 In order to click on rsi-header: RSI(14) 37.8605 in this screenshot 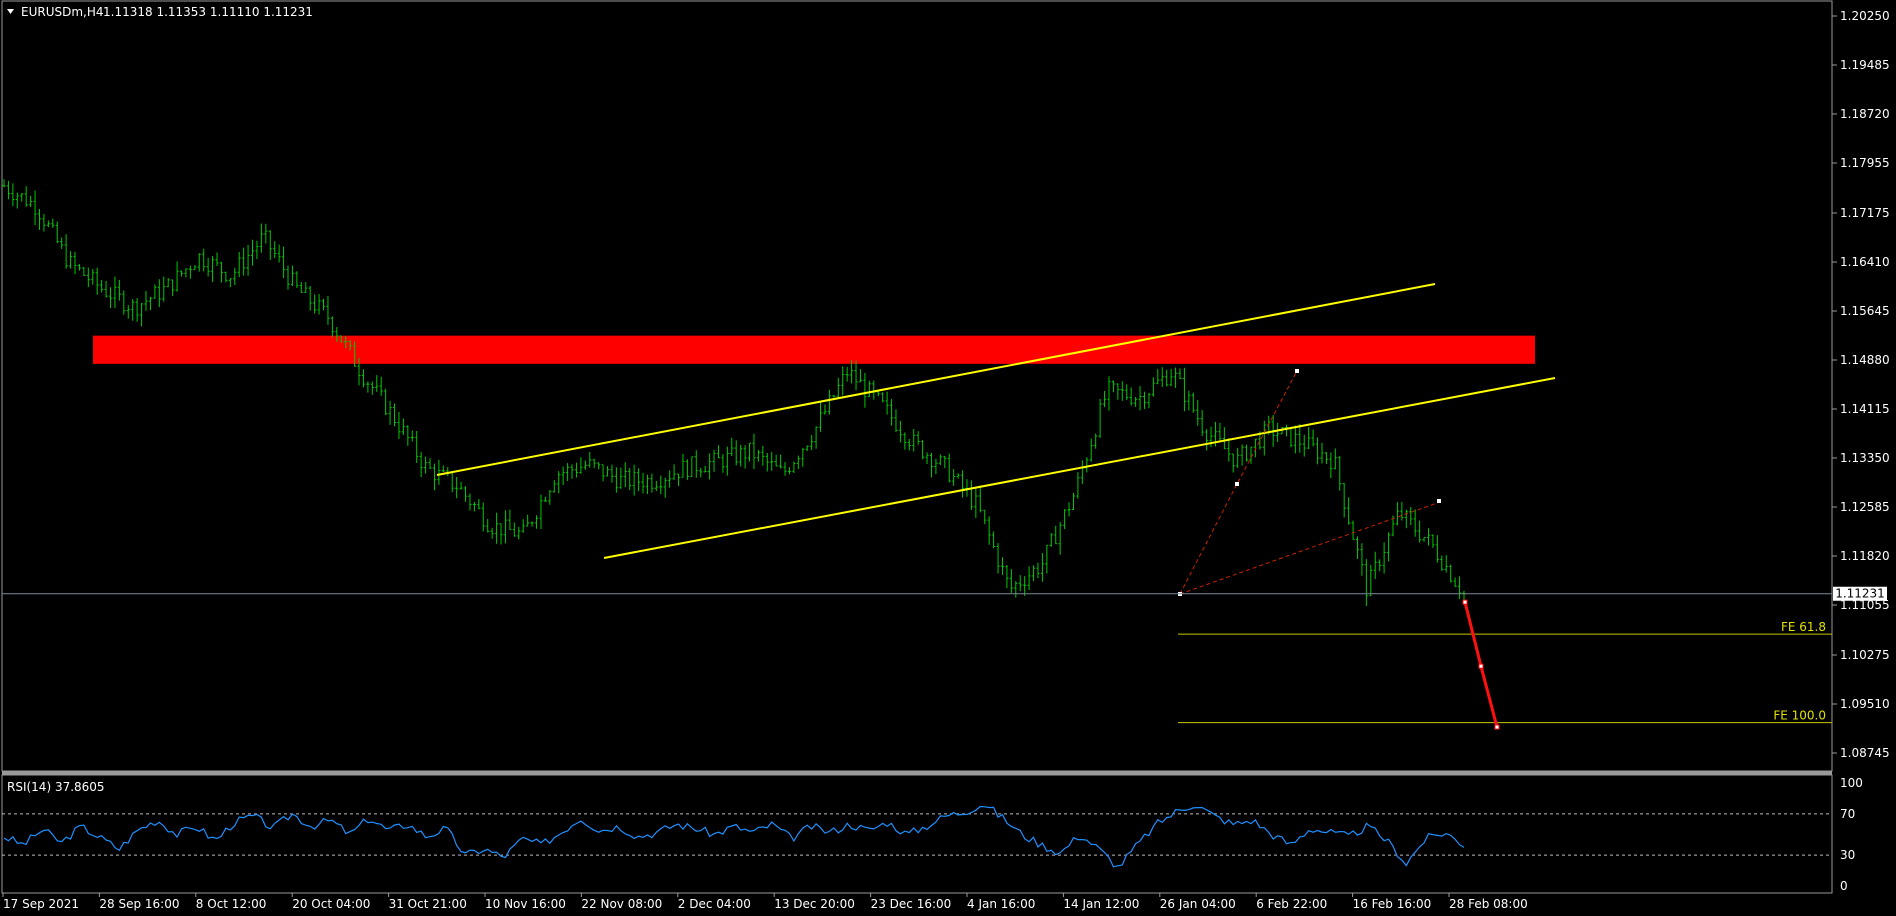, I will do `click(56, 787)`.